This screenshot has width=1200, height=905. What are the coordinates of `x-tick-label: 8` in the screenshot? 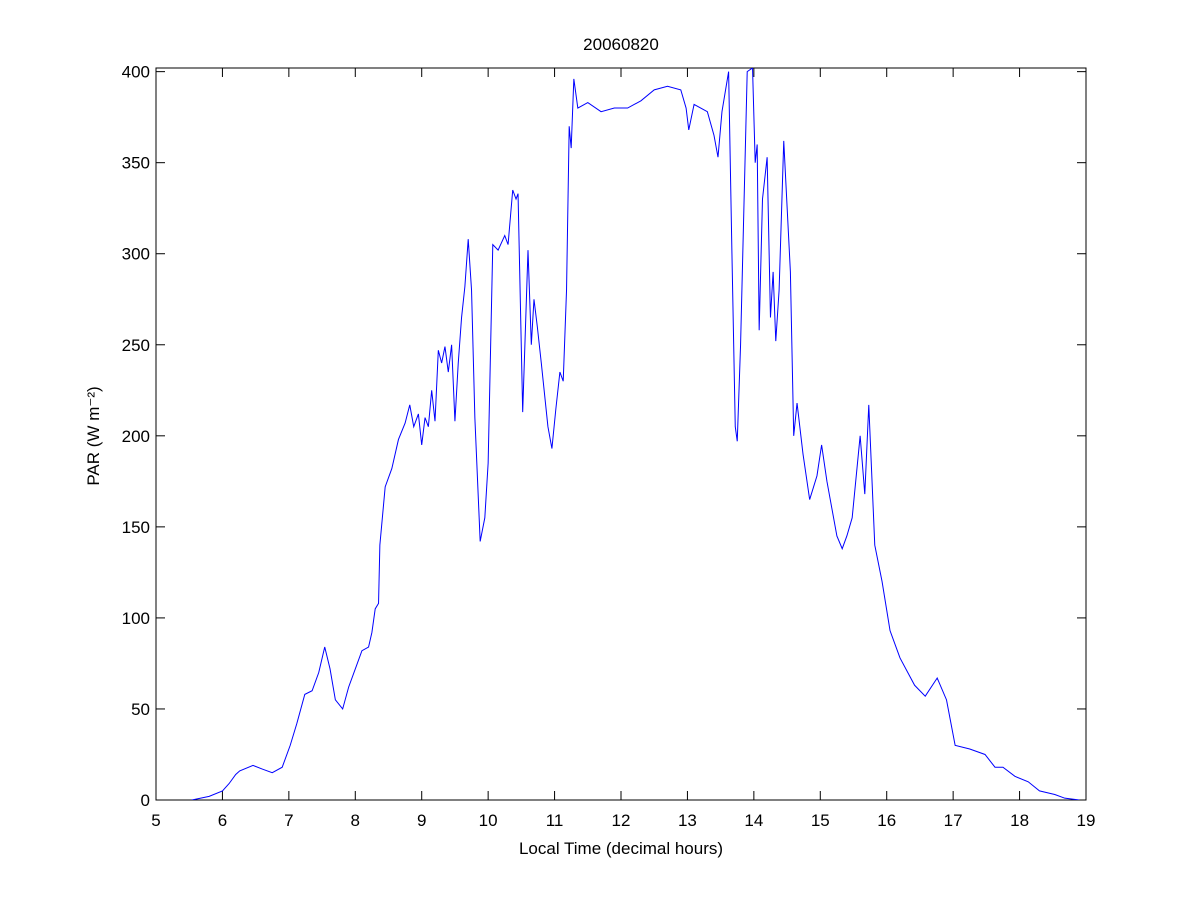 It's located at (355, 820).